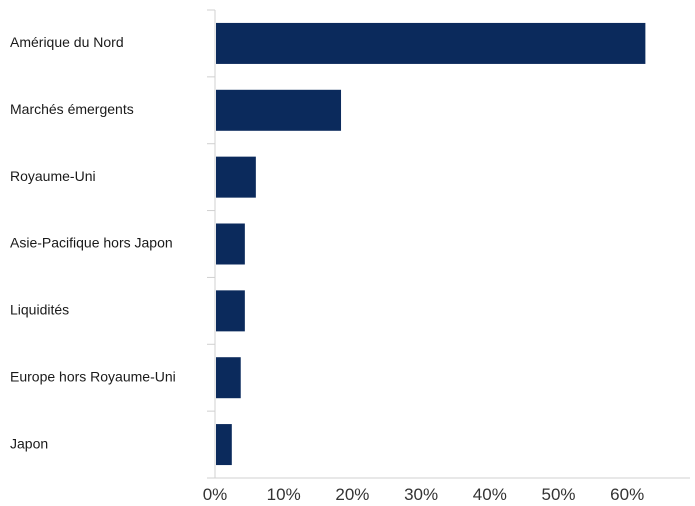 This screenshot has width=695, height=506. Describe the element at coordinates (627, 494) in the screenshot. I see `x-tick-label: 60%` at that location.